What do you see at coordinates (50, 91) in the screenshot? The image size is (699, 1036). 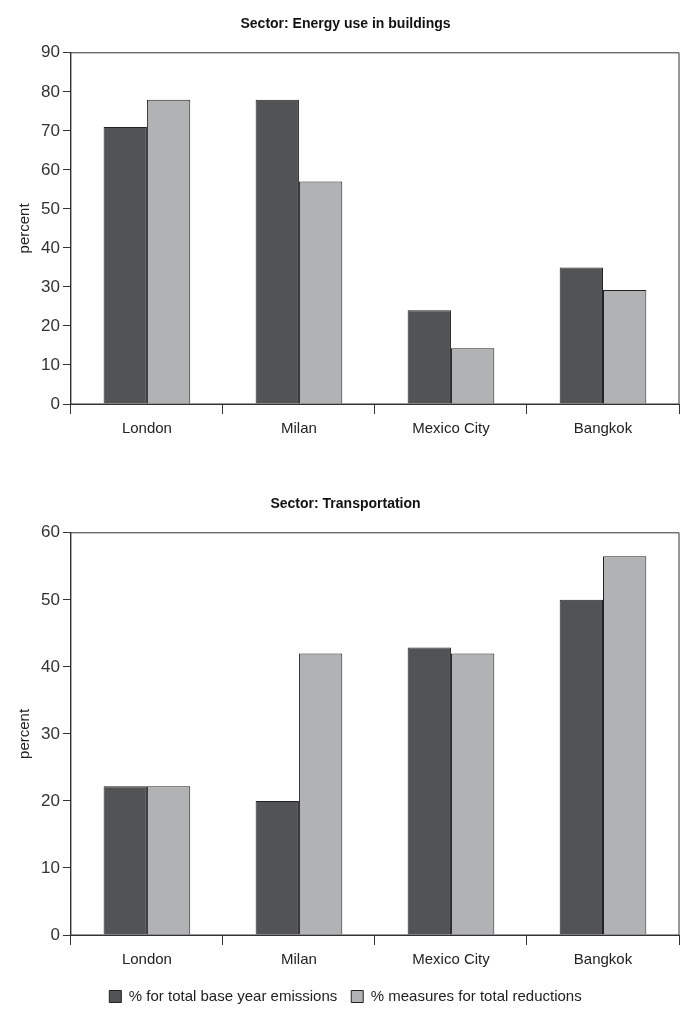 I see `y-tick-label: 80` at bounding box center [50, 91].